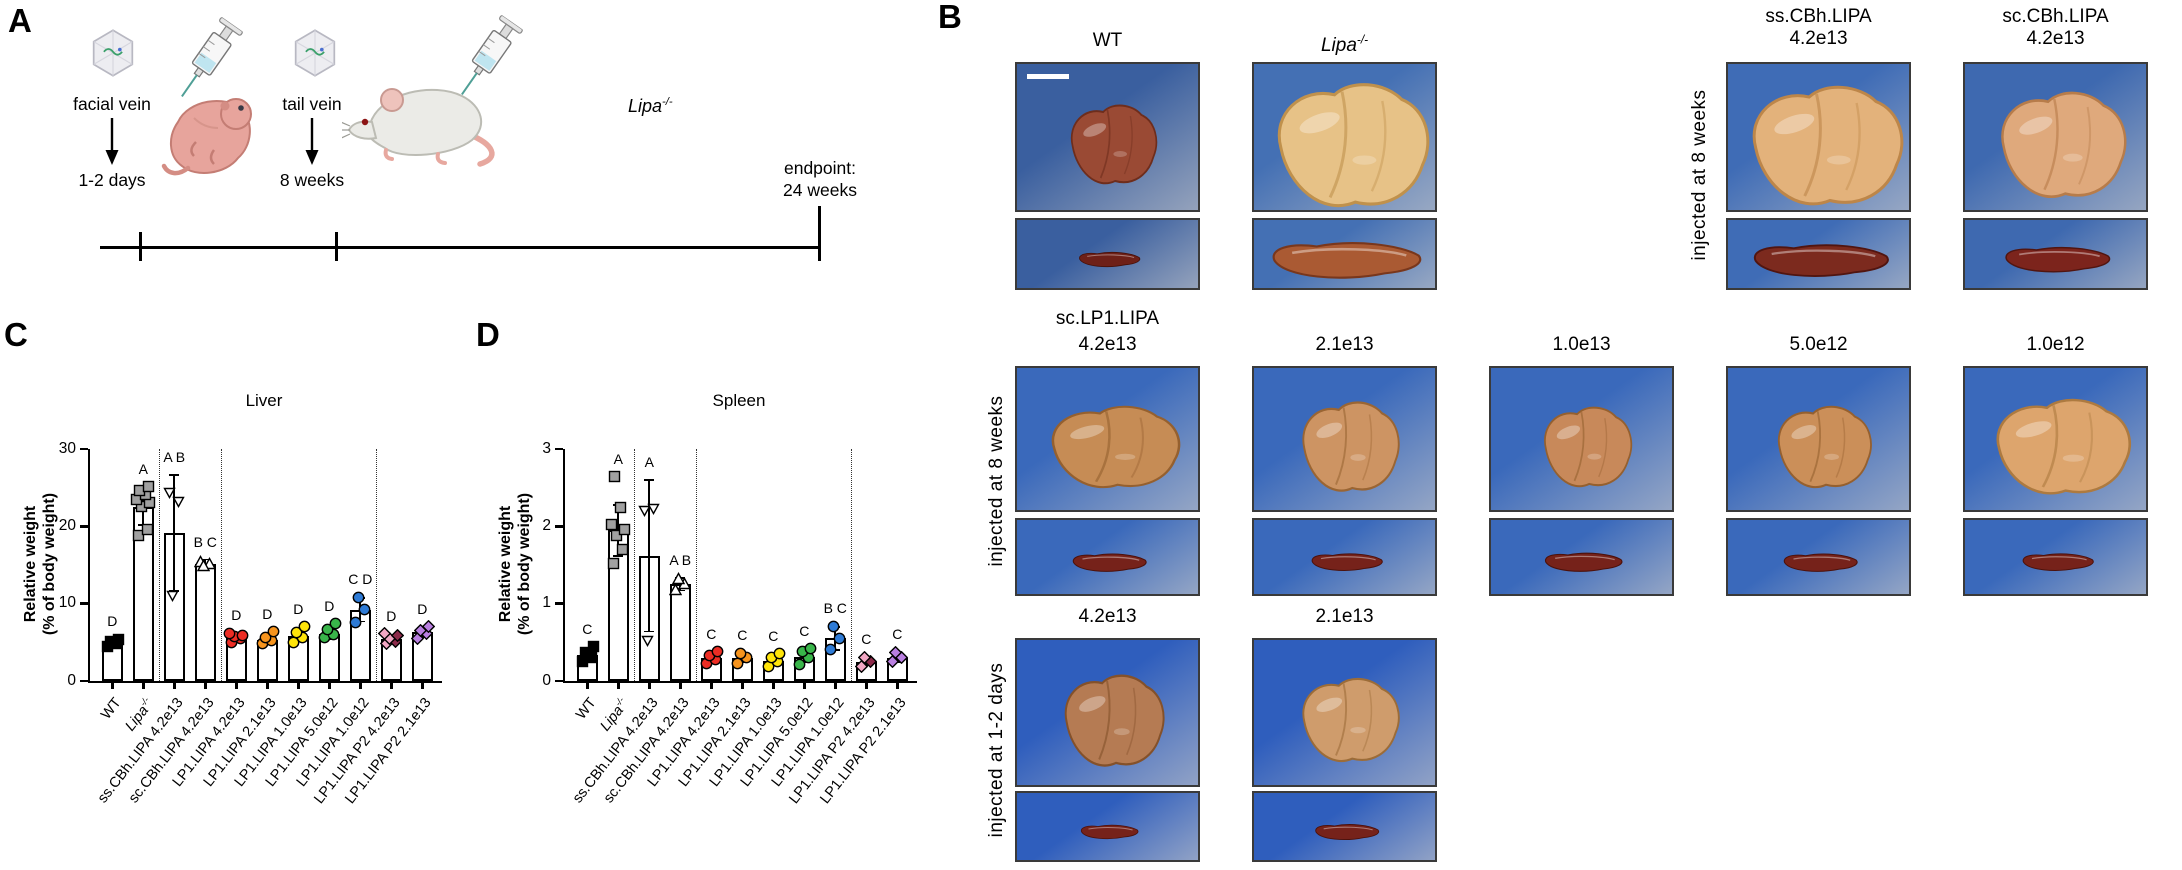  What do you see at coordinates (1344, 45) in the screenshot?
I see `column-title: Lipa-/-` at bounding box center [1344, 45].